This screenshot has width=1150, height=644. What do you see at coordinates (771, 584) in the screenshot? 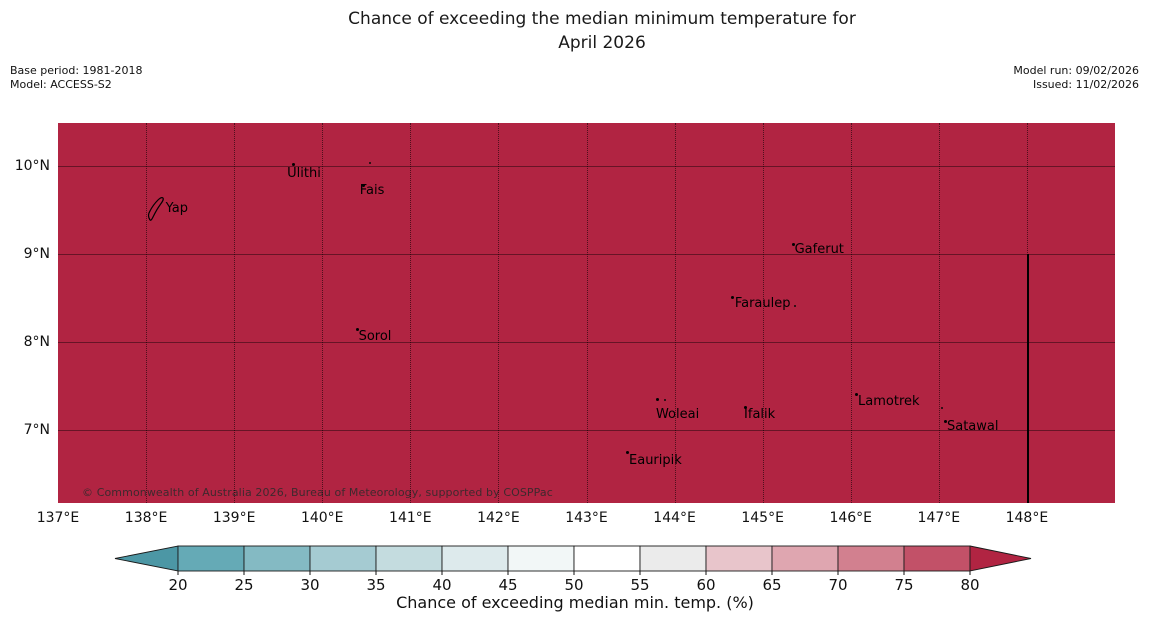
I see `colorbar-tick-label: 65` at bounding box center [771, 584].